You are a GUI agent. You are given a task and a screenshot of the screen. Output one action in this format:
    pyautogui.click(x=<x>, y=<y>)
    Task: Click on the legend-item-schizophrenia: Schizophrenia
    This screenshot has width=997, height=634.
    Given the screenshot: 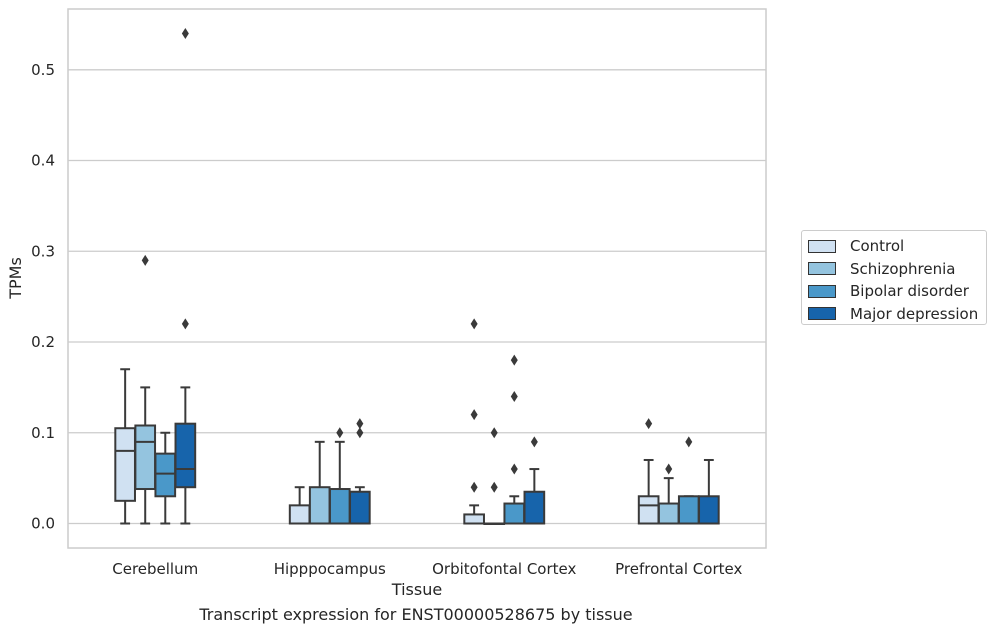 What is the action you would take?
    pyautogui.click(x=897, y=269)
    